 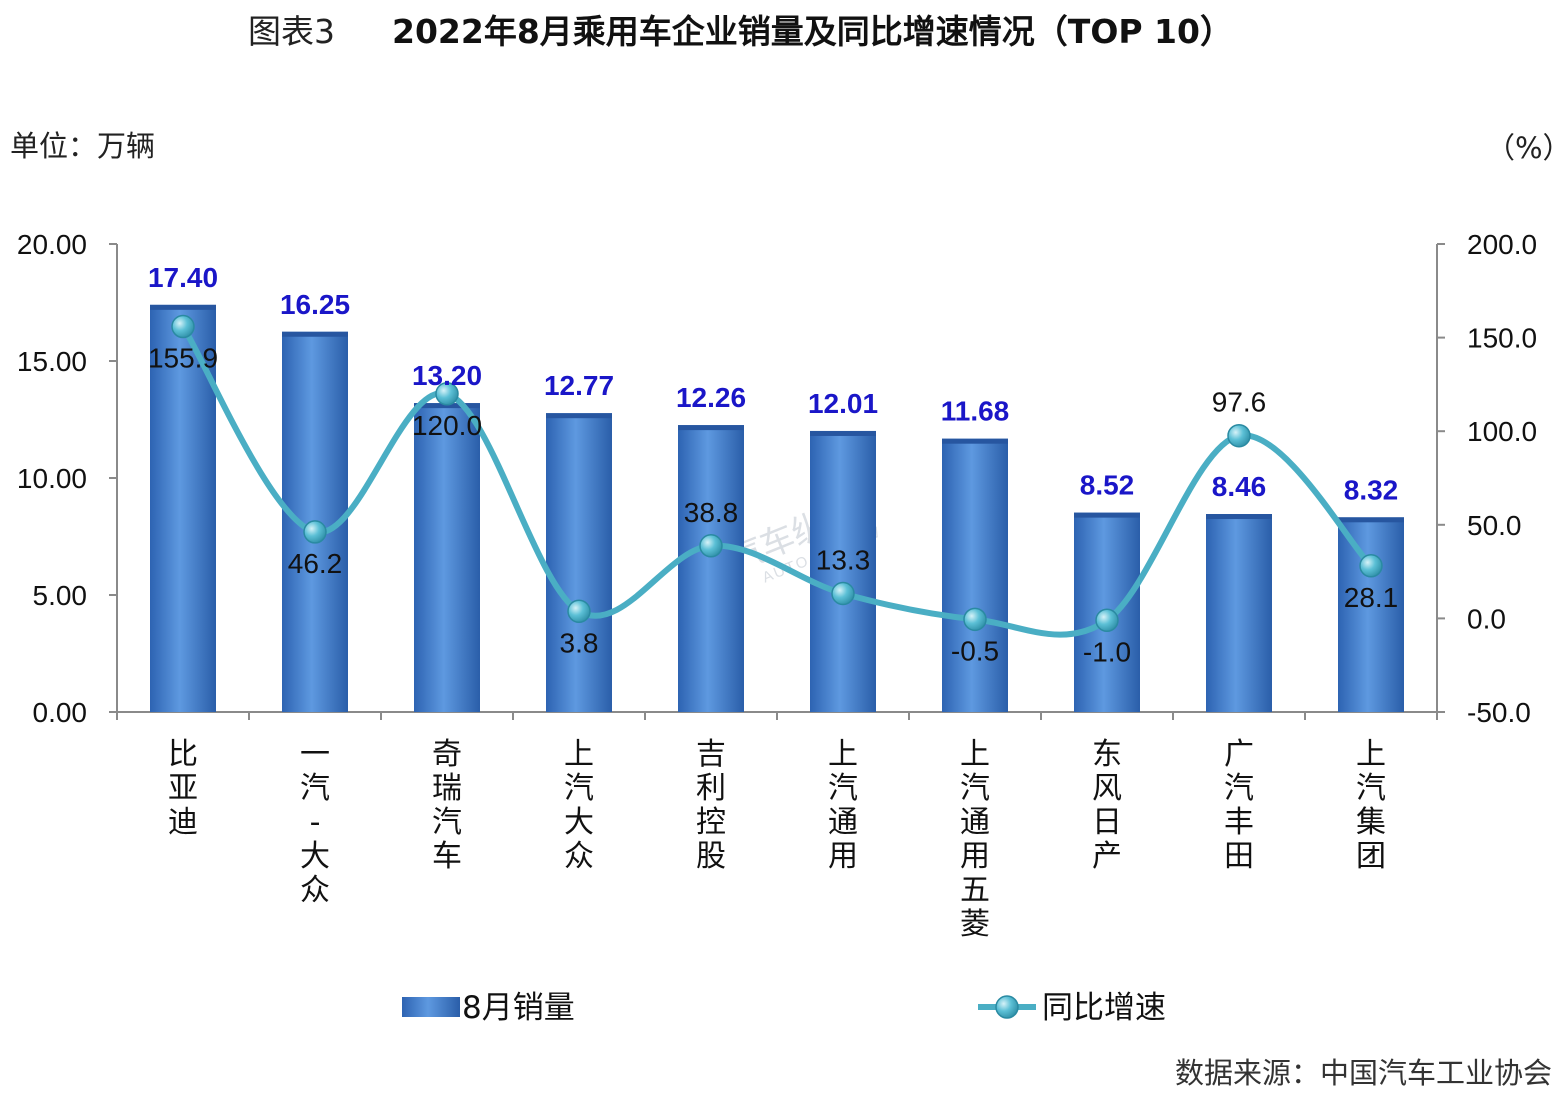 I want to click on line-value-label: 120.0, so click(x=447, y=425).